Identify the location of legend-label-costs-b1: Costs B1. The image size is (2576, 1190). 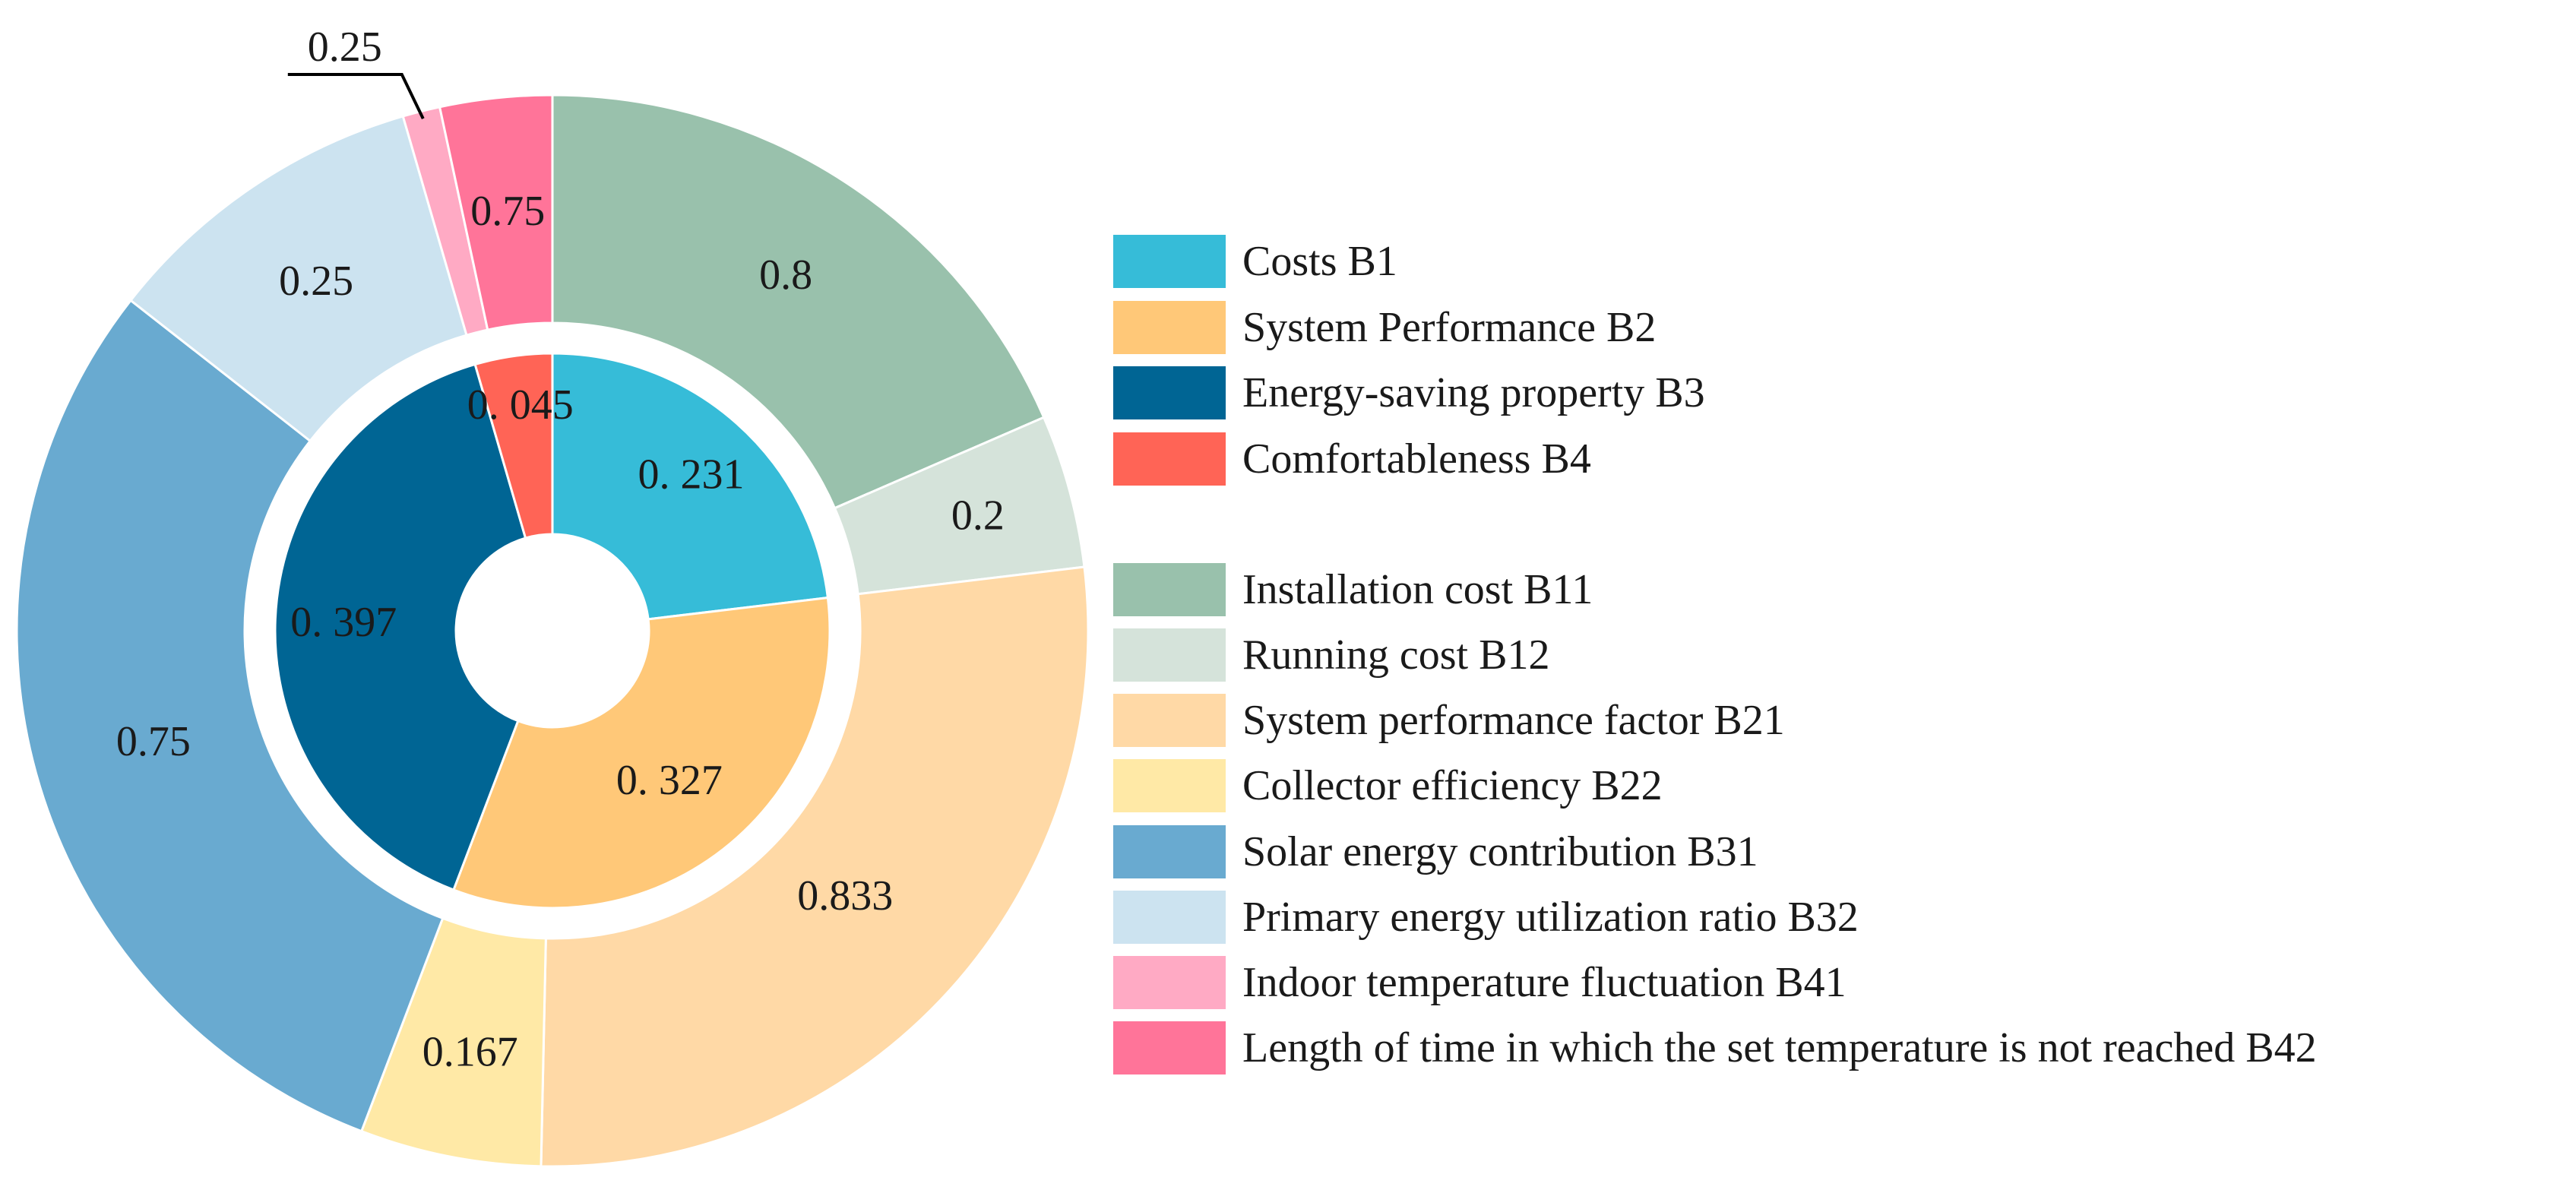
(1319, 261).